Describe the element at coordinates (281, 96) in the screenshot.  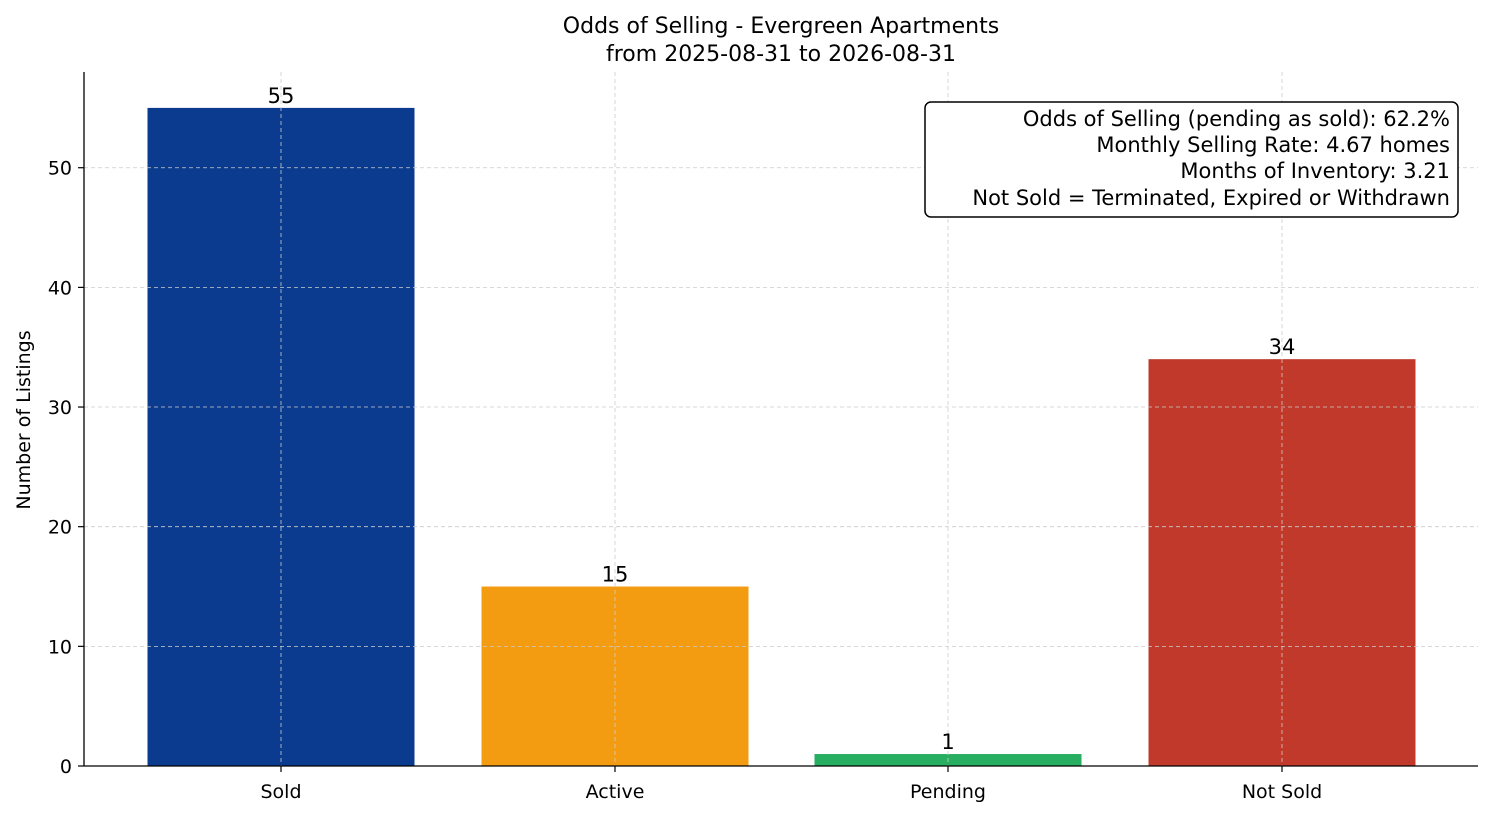
I see `bar-value-label: 55` at that location.